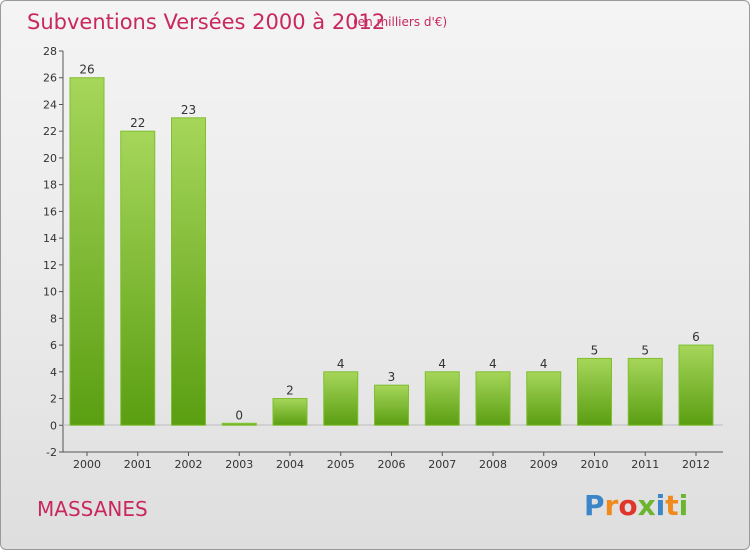 Image resolution: width=750 pixels, height=550 pixels. I want to click on commune-name: MASSANES, so click(92, 509).